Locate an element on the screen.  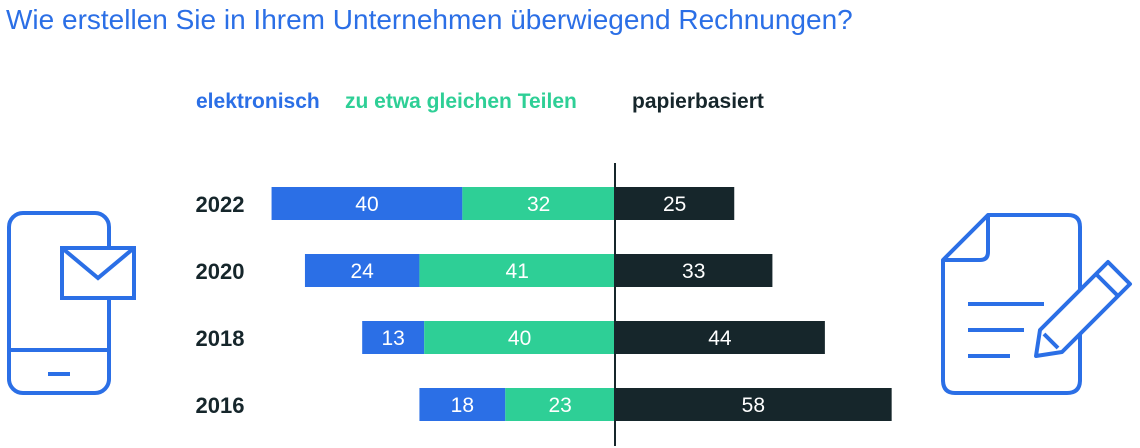
bar-elektronisch-2020-label: 24 is located at coordinates (363, 271).